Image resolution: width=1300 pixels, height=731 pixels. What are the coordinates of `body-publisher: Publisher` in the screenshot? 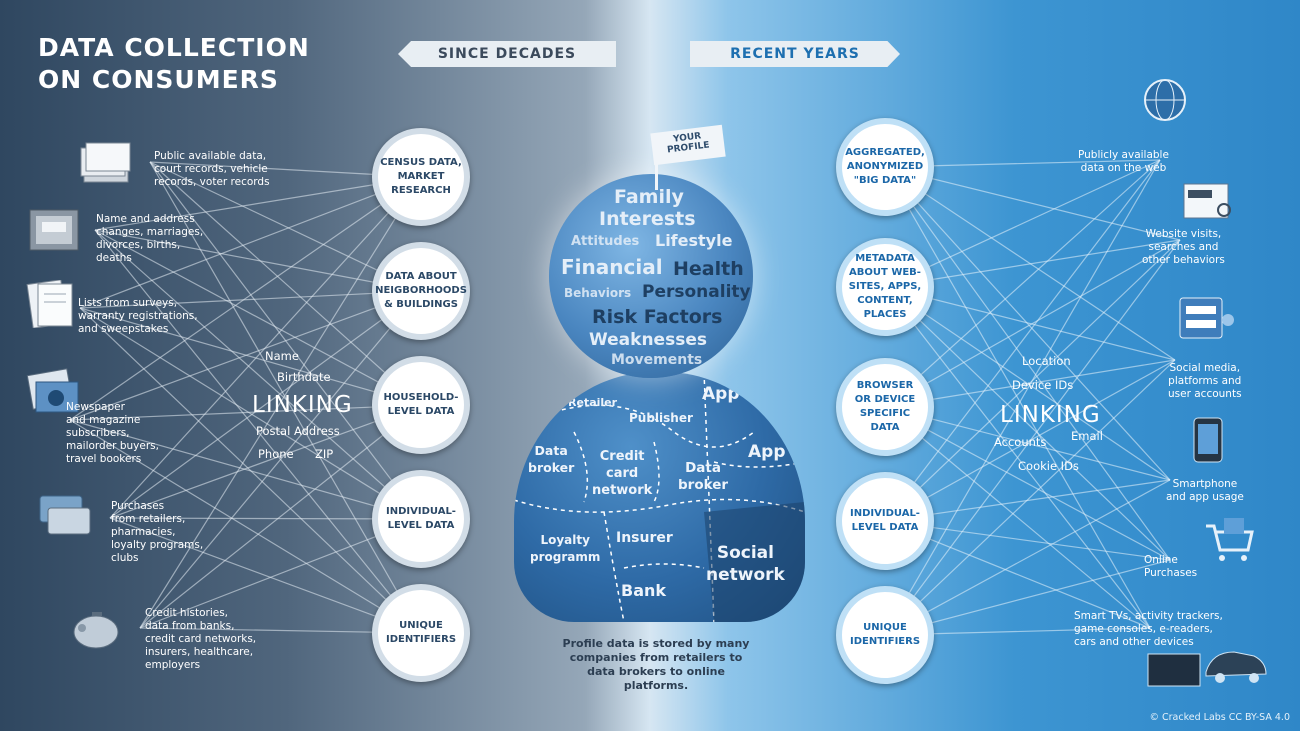 It's located at (661, 418).